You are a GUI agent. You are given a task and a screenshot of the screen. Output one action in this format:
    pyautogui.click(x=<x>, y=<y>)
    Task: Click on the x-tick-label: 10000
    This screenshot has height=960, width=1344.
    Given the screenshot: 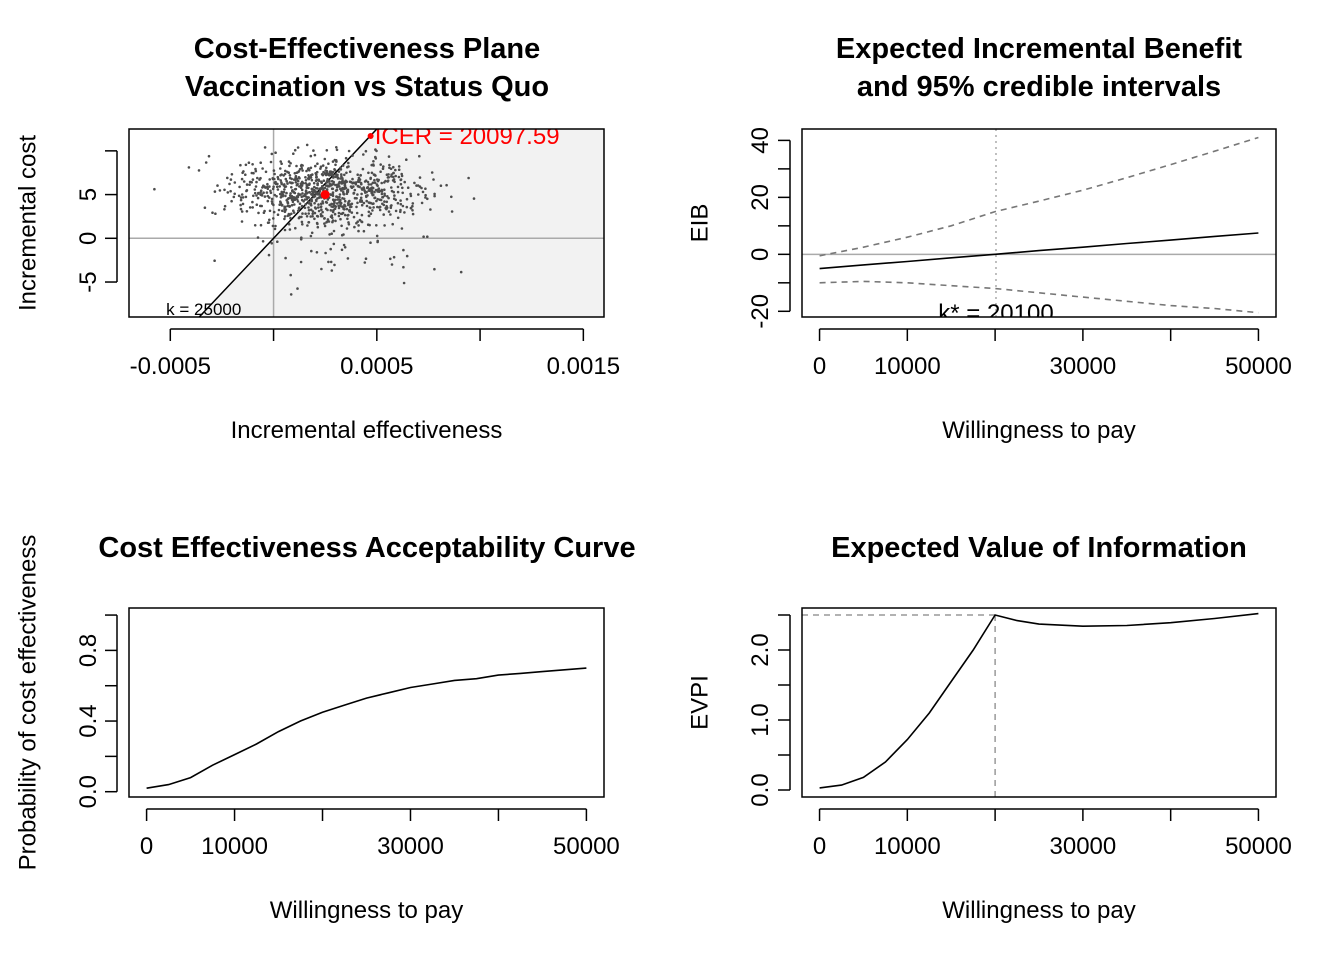 What is the action you would take?
    pyautogui.click(x=907, y=846)
    